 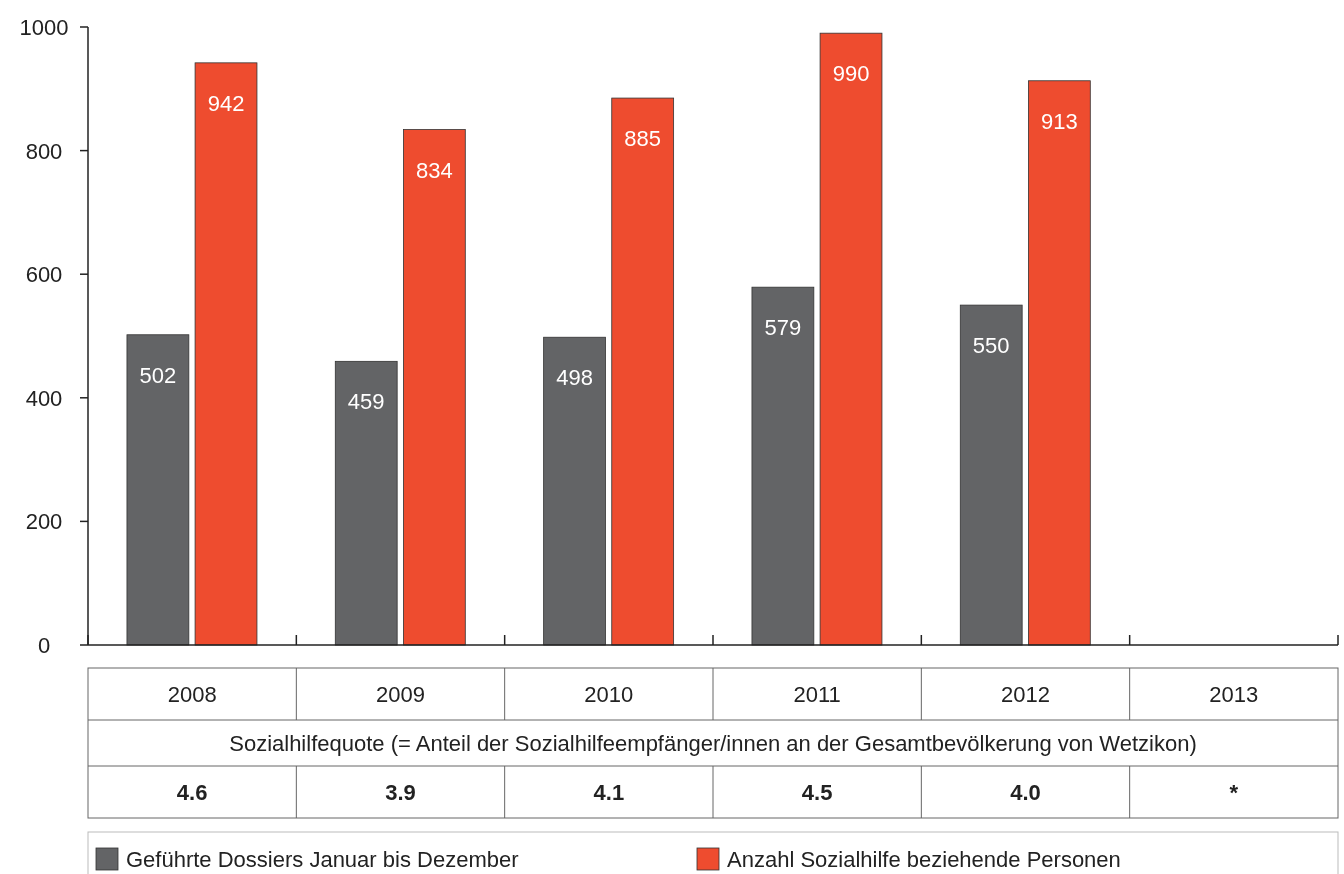 I want to click on legend-label: Geführte Dossiers Januar bis Dezember, so click(x=322, y=859).